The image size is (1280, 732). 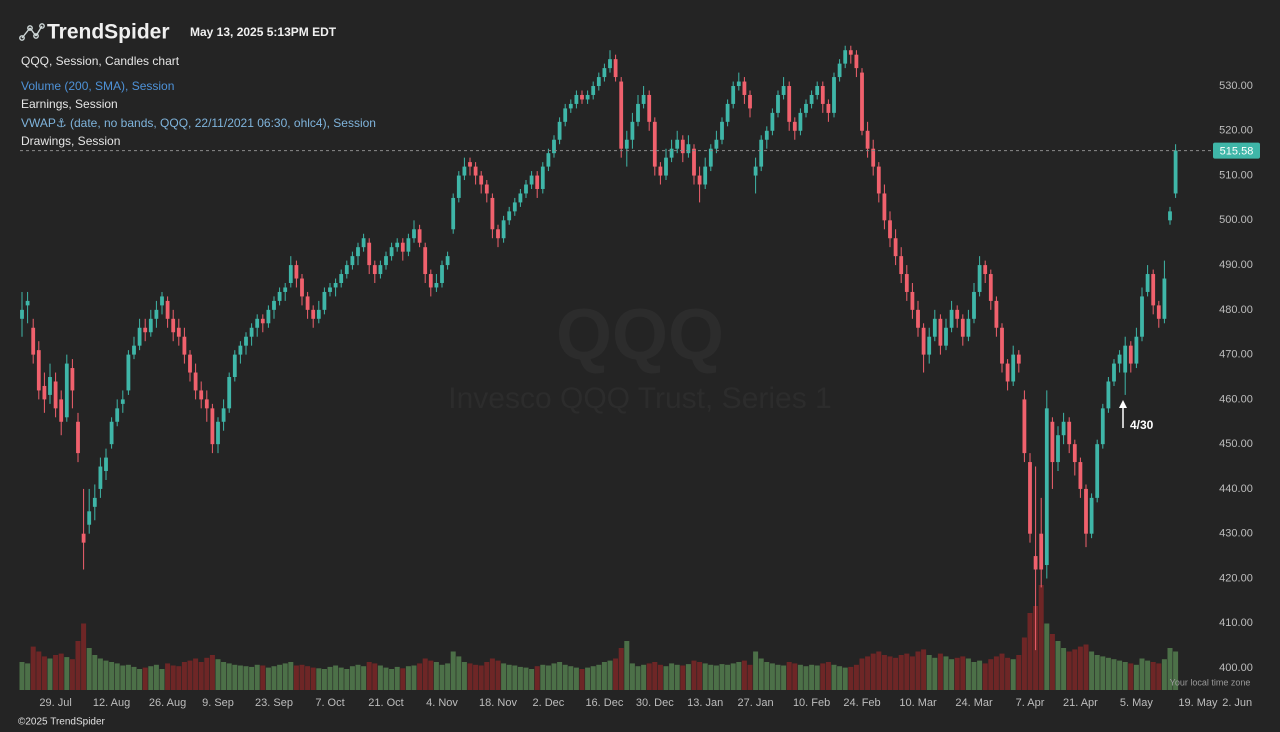 I want to click on y-tick-label: 440.00, so click(x=1236, y=489).